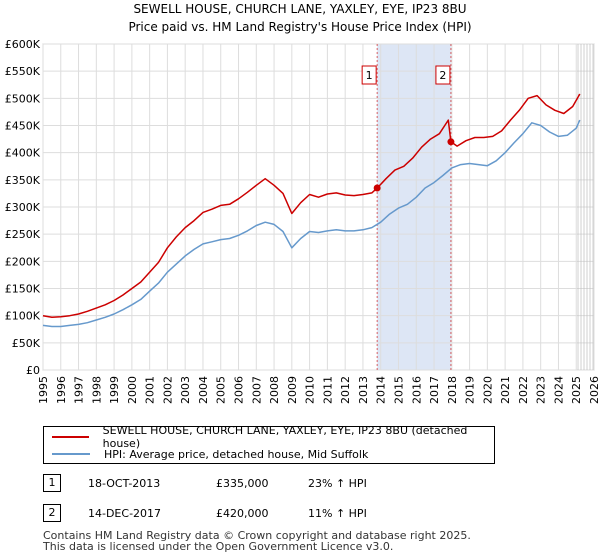  What do you see at coordinates (150, 390) in the screenshot?
I see `x-tick-label: 2001` at bounding box center [150, 390].